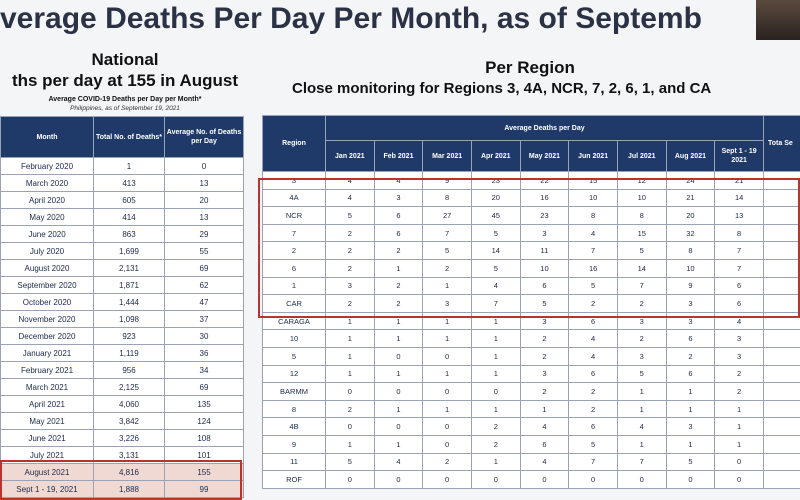 This screenshot has height=500, width=800. Describe the element at coordinates (739, 156) in the screenshot. I see `column-header: Sept 1 - 19 2021` at that location.